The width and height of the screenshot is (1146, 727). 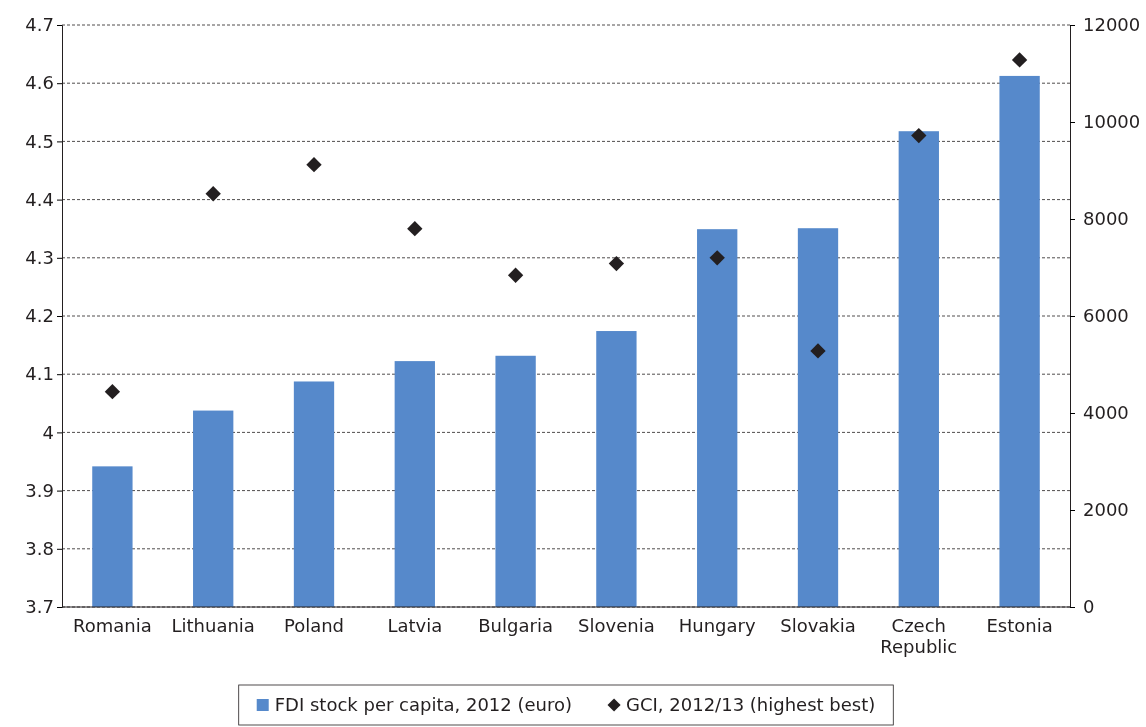 What do you see at coordinates (39, 549) in the screenshot?
I see `y-tick-label: 3.8` at bounding box center [39, 549].